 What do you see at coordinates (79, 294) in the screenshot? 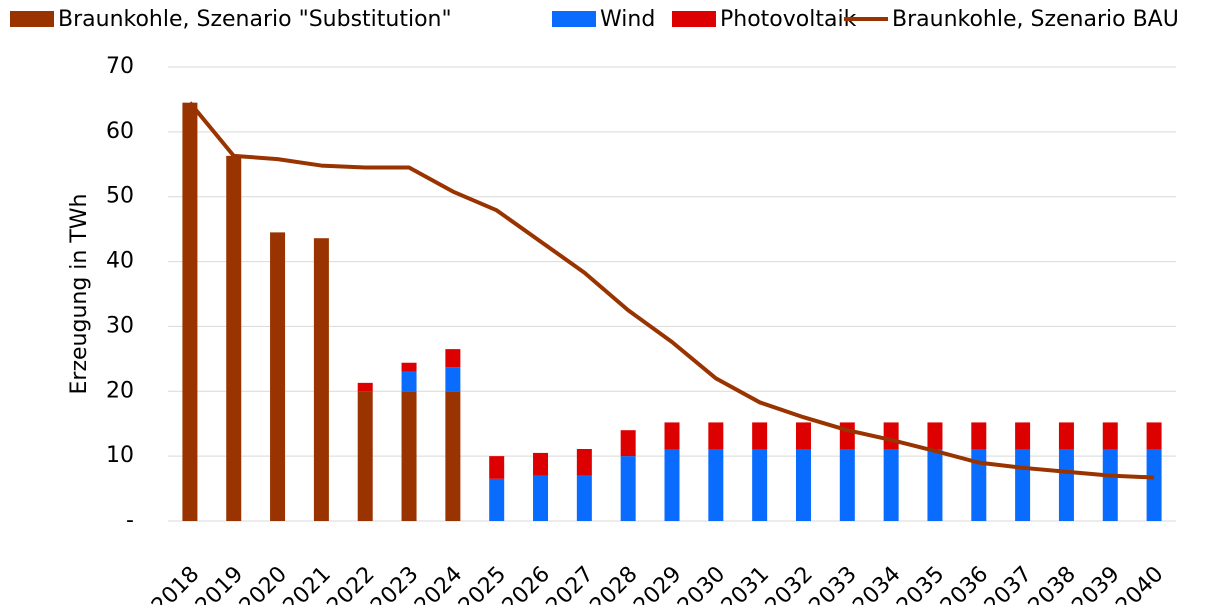
I see `y-axis-label: Erzeugung in TWh` at bounding box center [79, 294].